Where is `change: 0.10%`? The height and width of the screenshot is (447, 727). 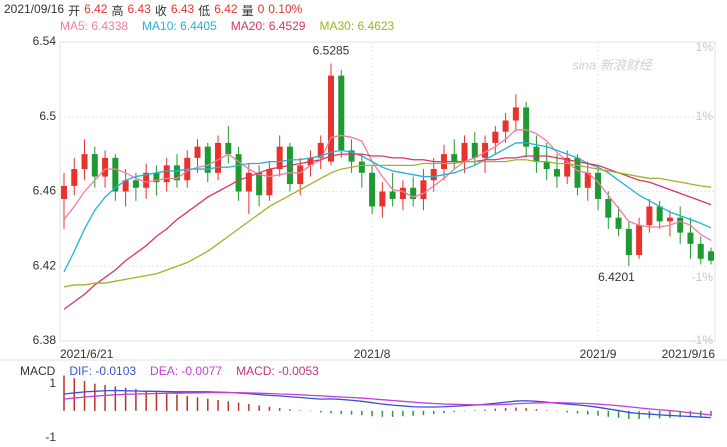 change: 0.10% is located at coordinates (285, 9).